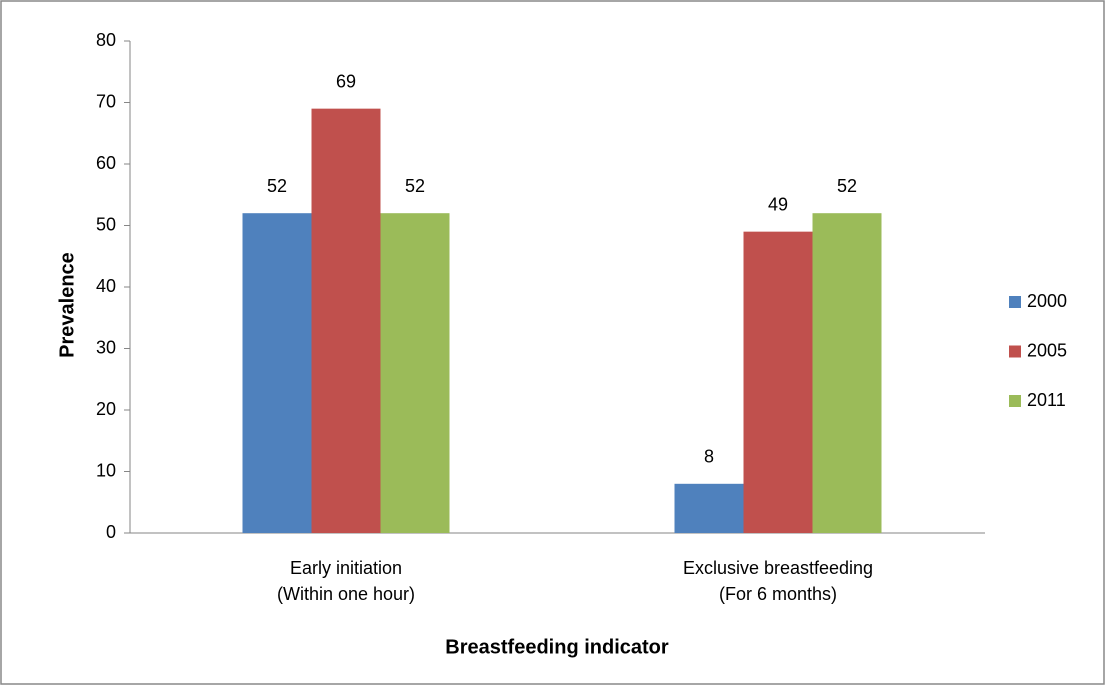 The image size is (1106, 686). What do you see at coordinates (346, 568) in the screenshot?
I see `x-tick-label: Early initiation` at bounding box center [346, 568].